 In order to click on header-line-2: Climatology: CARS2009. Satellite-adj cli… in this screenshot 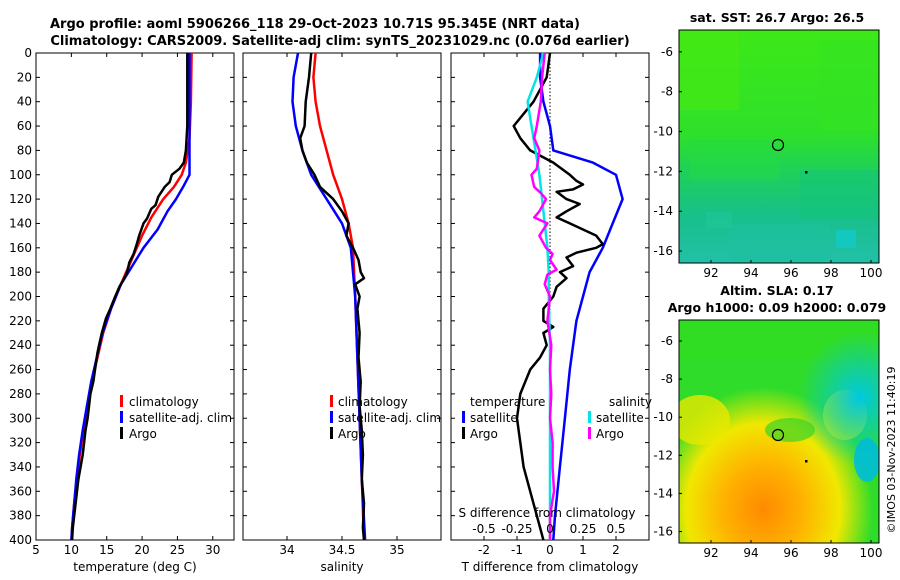, I will do `click(339, 41)`.